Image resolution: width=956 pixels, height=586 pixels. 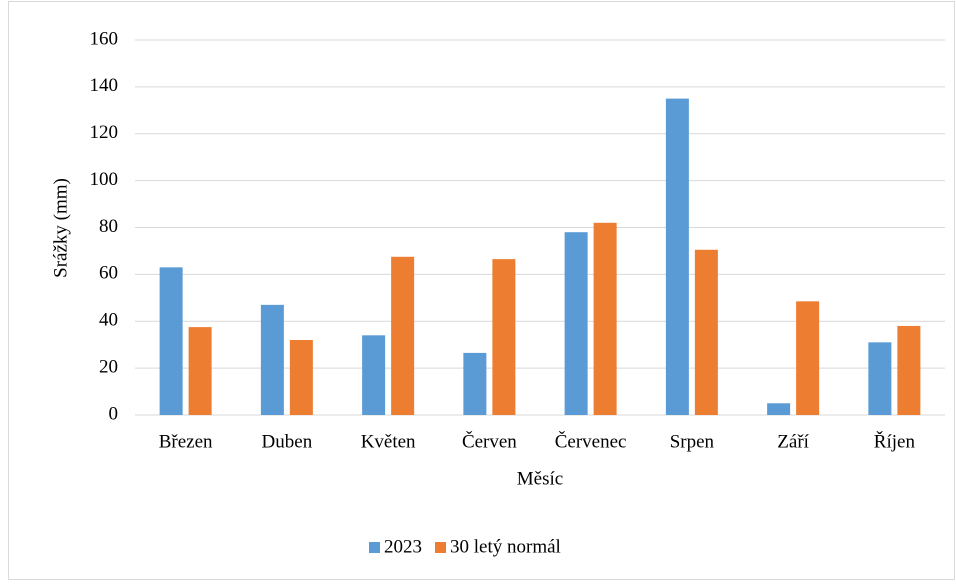 I want to click on y-tick-label: 120, so click(x=104, y=132).